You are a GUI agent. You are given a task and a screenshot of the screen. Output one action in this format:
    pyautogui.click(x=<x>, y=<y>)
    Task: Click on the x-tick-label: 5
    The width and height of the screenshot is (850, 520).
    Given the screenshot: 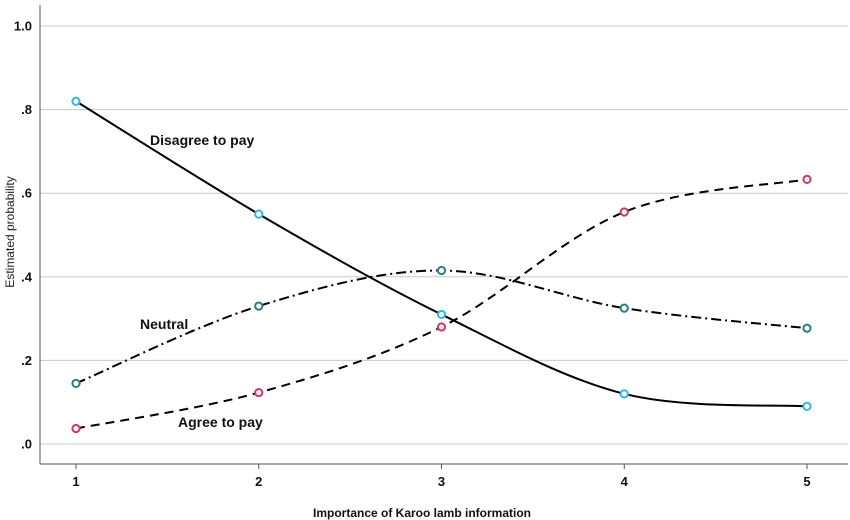 What is the action you would take?
    pyautogui.click(x=806, y=481)
    